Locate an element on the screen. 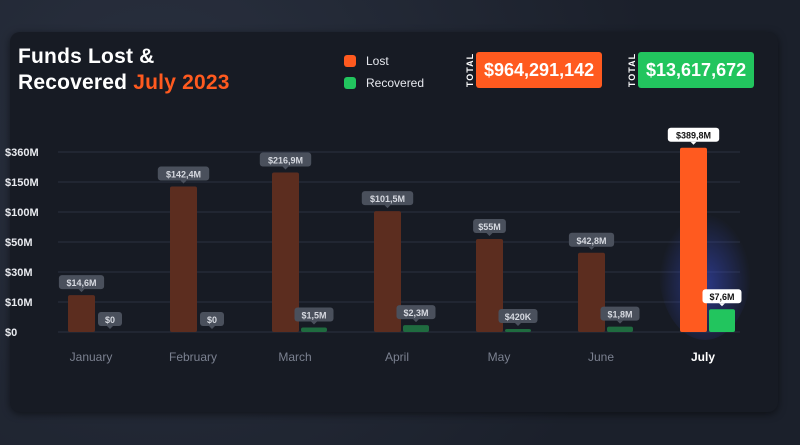 This screenshot has width=800, height=445. data-label: $389,8M is located at coordinates (693, 136).